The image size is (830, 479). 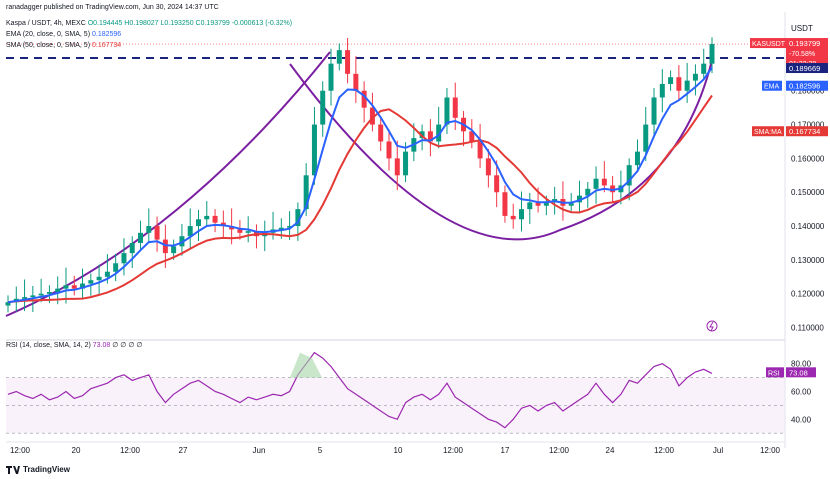 I want to click on tradingview-logo: TradingView, so click(x=38, y=469).